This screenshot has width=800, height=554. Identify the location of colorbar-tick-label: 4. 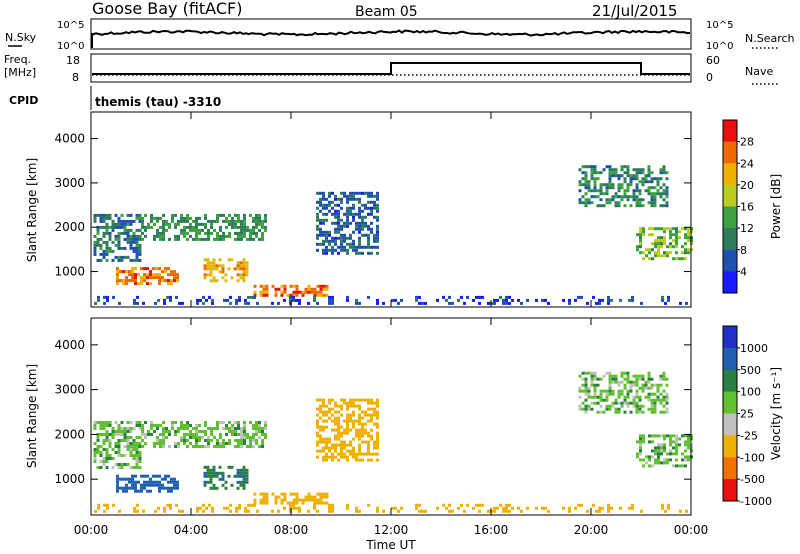
(743, 271).